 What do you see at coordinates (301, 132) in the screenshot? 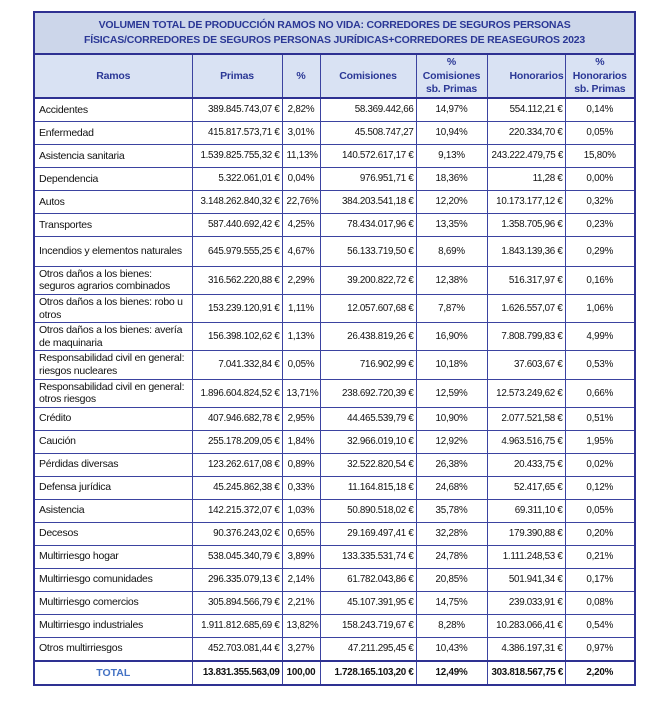
I see `cell-pct: 3,01%` at bounding box center [301, 132].